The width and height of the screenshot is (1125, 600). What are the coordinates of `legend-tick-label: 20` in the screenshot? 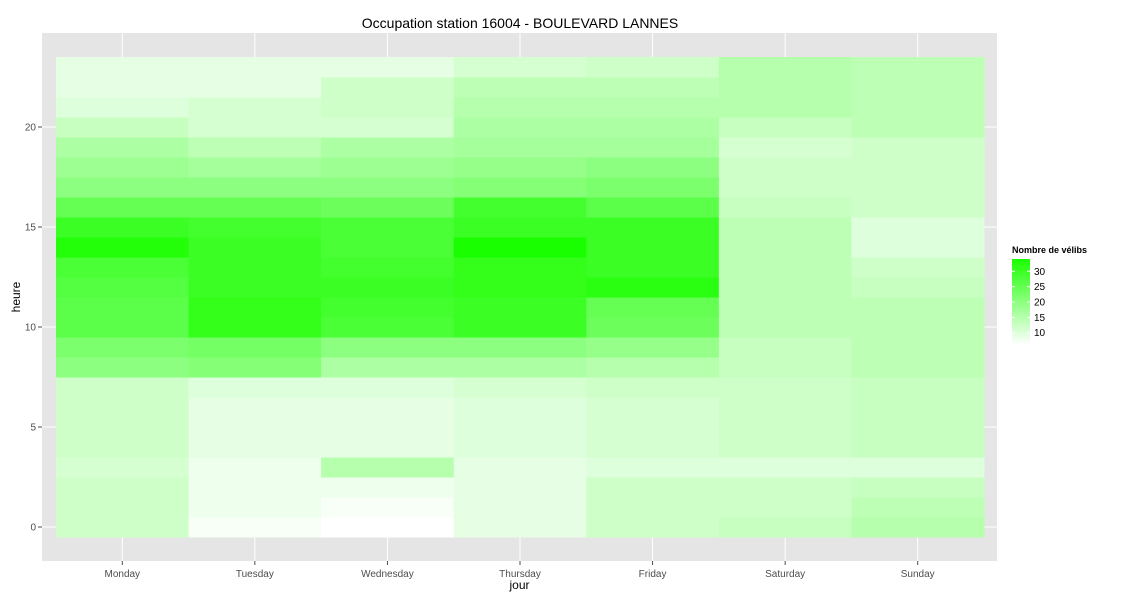 It's located at (1040, 303).